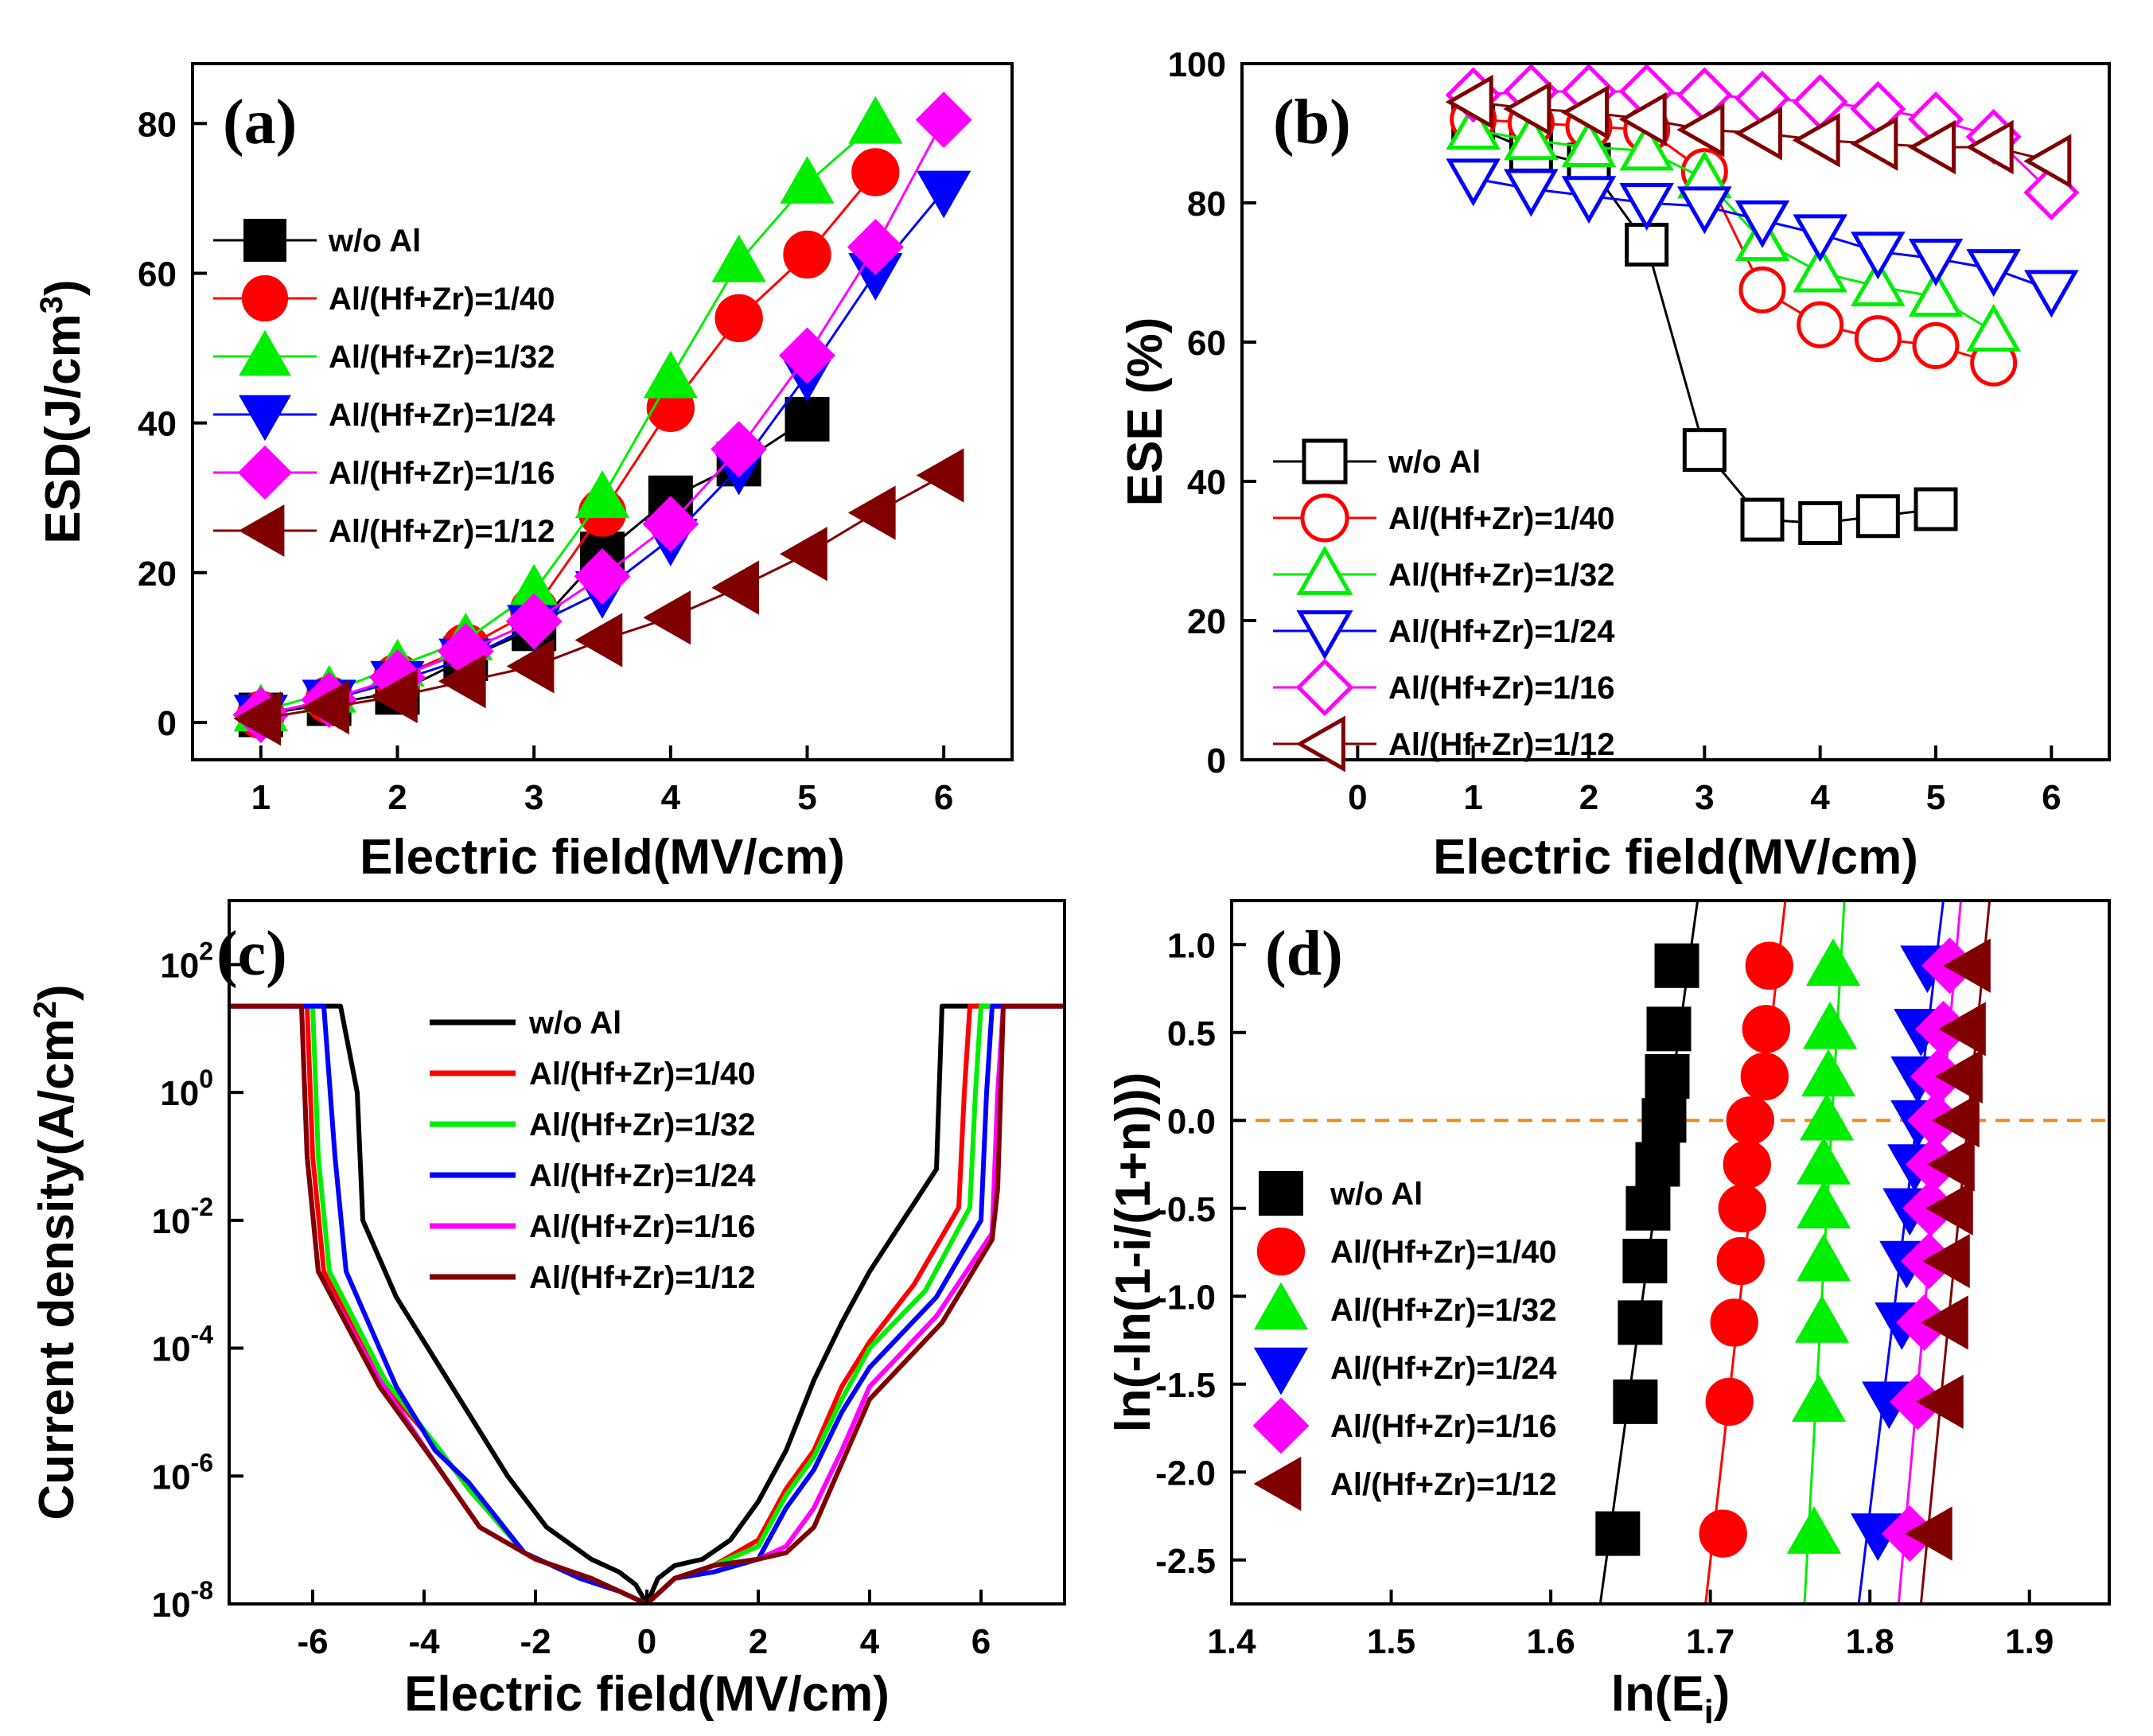 This screenshot has width=2153, height=1736. Describe the element at coordinates (535, 1641) in the screenshot. I see `x-tick-label: -2` at that location.